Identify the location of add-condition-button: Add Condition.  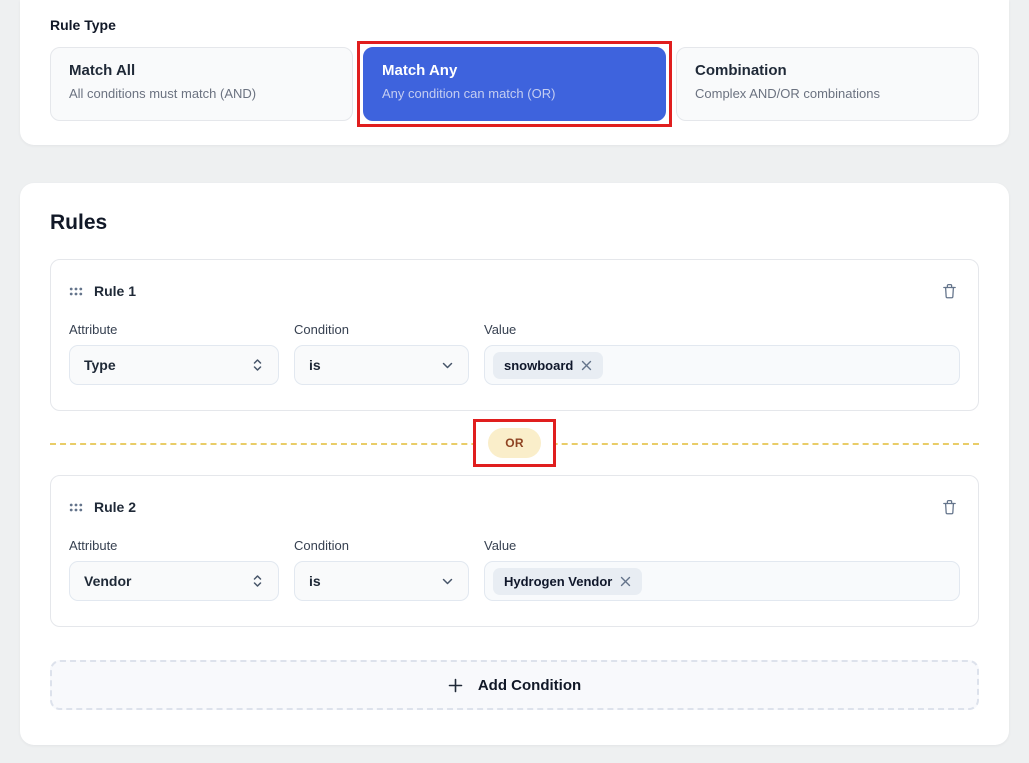
(514, 685).